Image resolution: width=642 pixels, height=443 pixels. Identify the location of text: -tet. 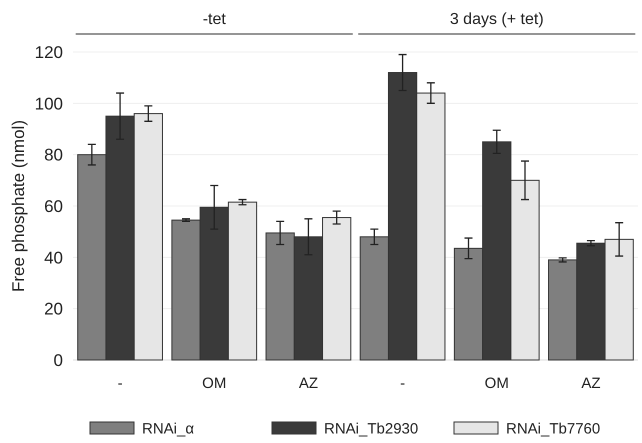
(214, 19).